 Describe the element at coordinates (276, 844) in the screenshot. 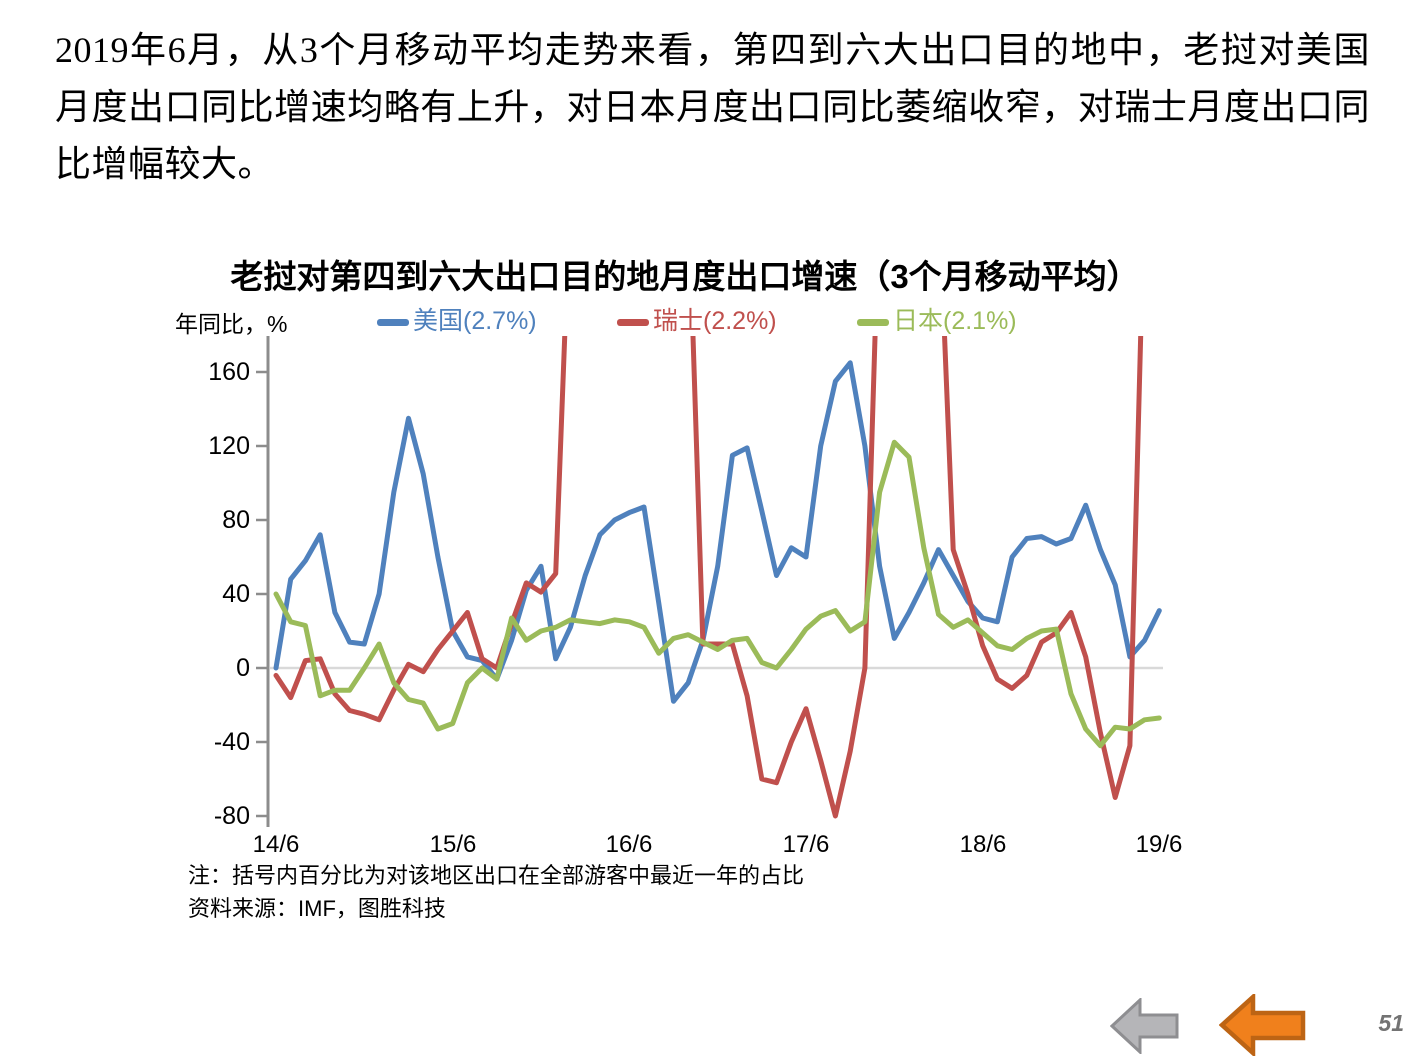

I see `x-tick-label: 14/6` at that location.